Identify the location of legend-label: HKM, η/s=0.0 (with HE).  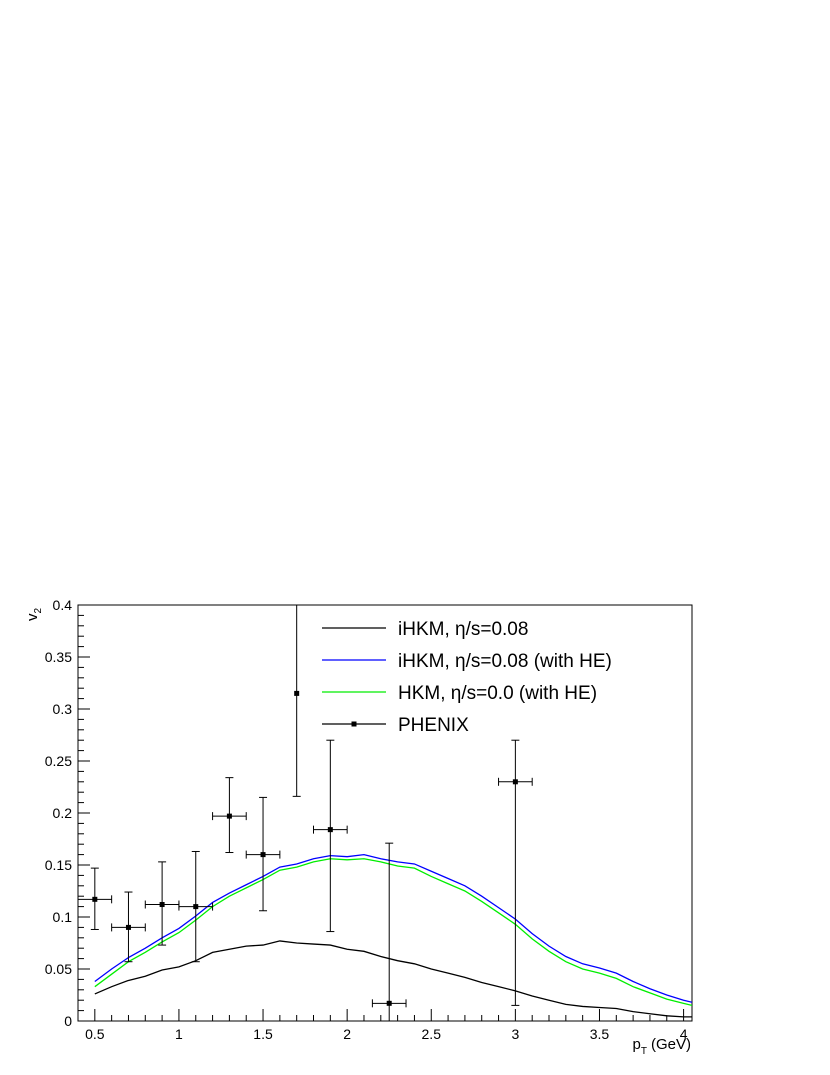
(497, 693).